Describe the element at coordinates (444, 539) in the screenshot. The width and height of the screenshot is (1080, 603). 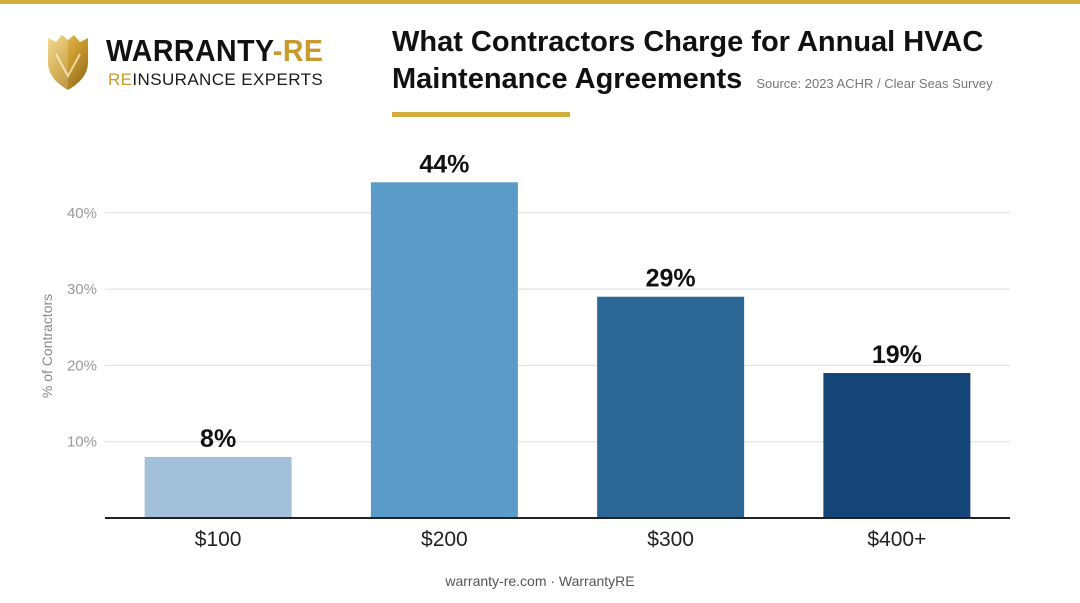
I see `x-category-label: $200` at that location.